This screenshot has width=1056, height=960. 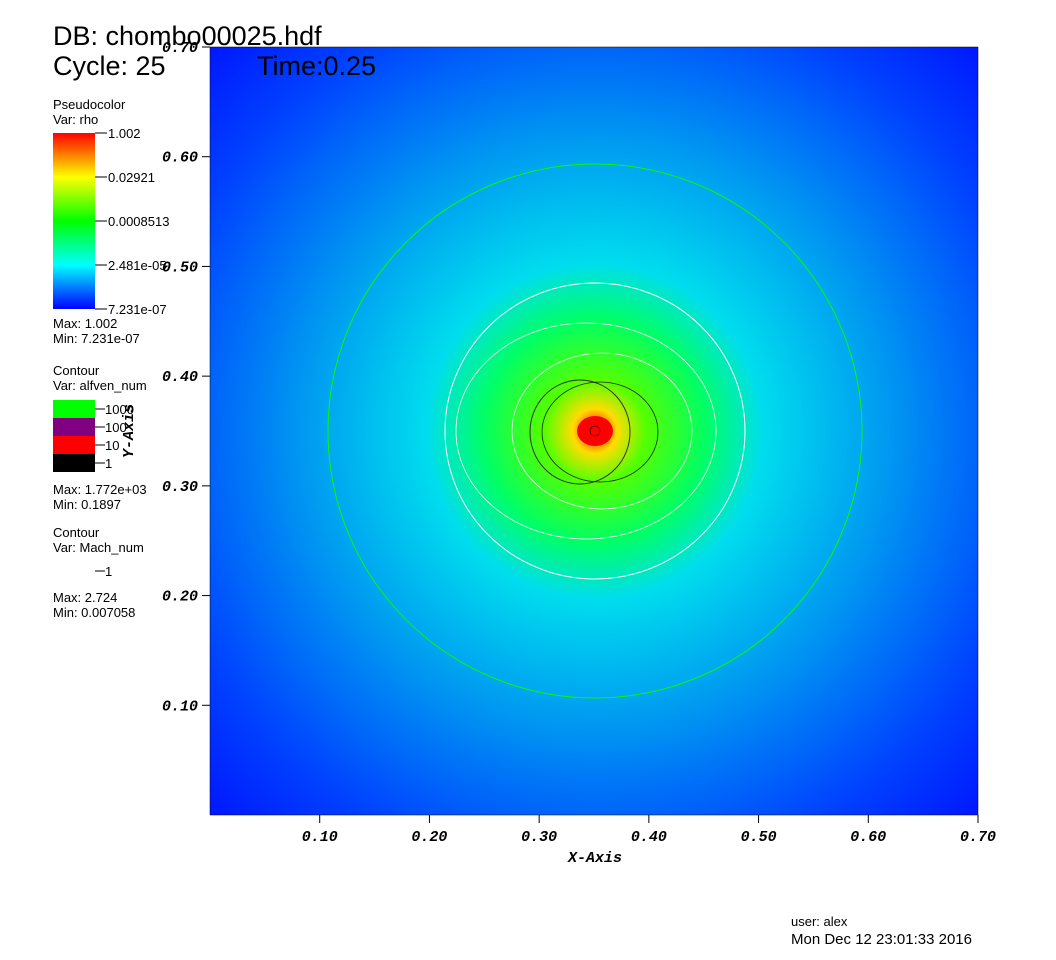 What do you see at coordinates (85, 597) in the screenshot?
I see `contour-max: Max: 2.724` at bounding box center [85, 597].